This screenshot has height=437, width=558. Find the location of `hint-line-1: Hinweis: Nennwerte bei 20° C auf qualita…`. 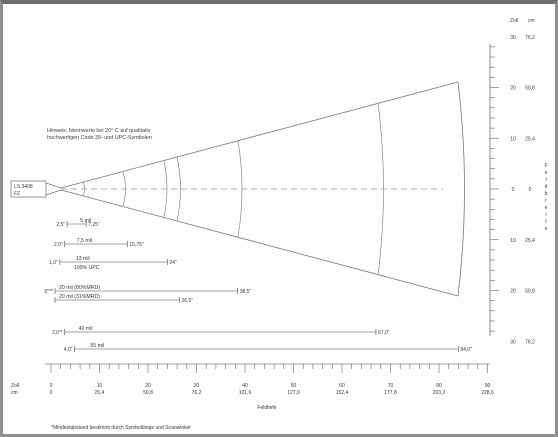

hint-line-1: Hinweis: Nennwerte bei 20° C auf qualita… is located at coordinates (99, 131).